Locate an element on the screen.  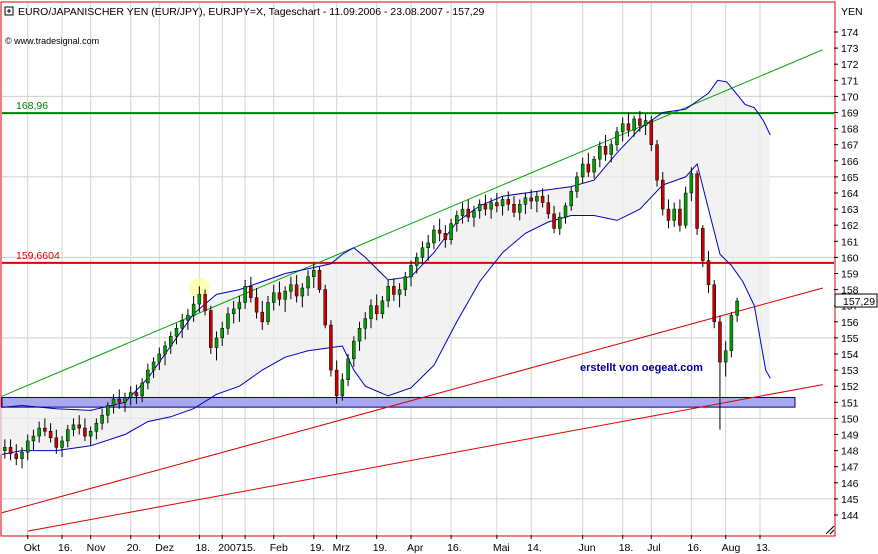
y-tick-label: 150 is located at coordinates (850, 419).